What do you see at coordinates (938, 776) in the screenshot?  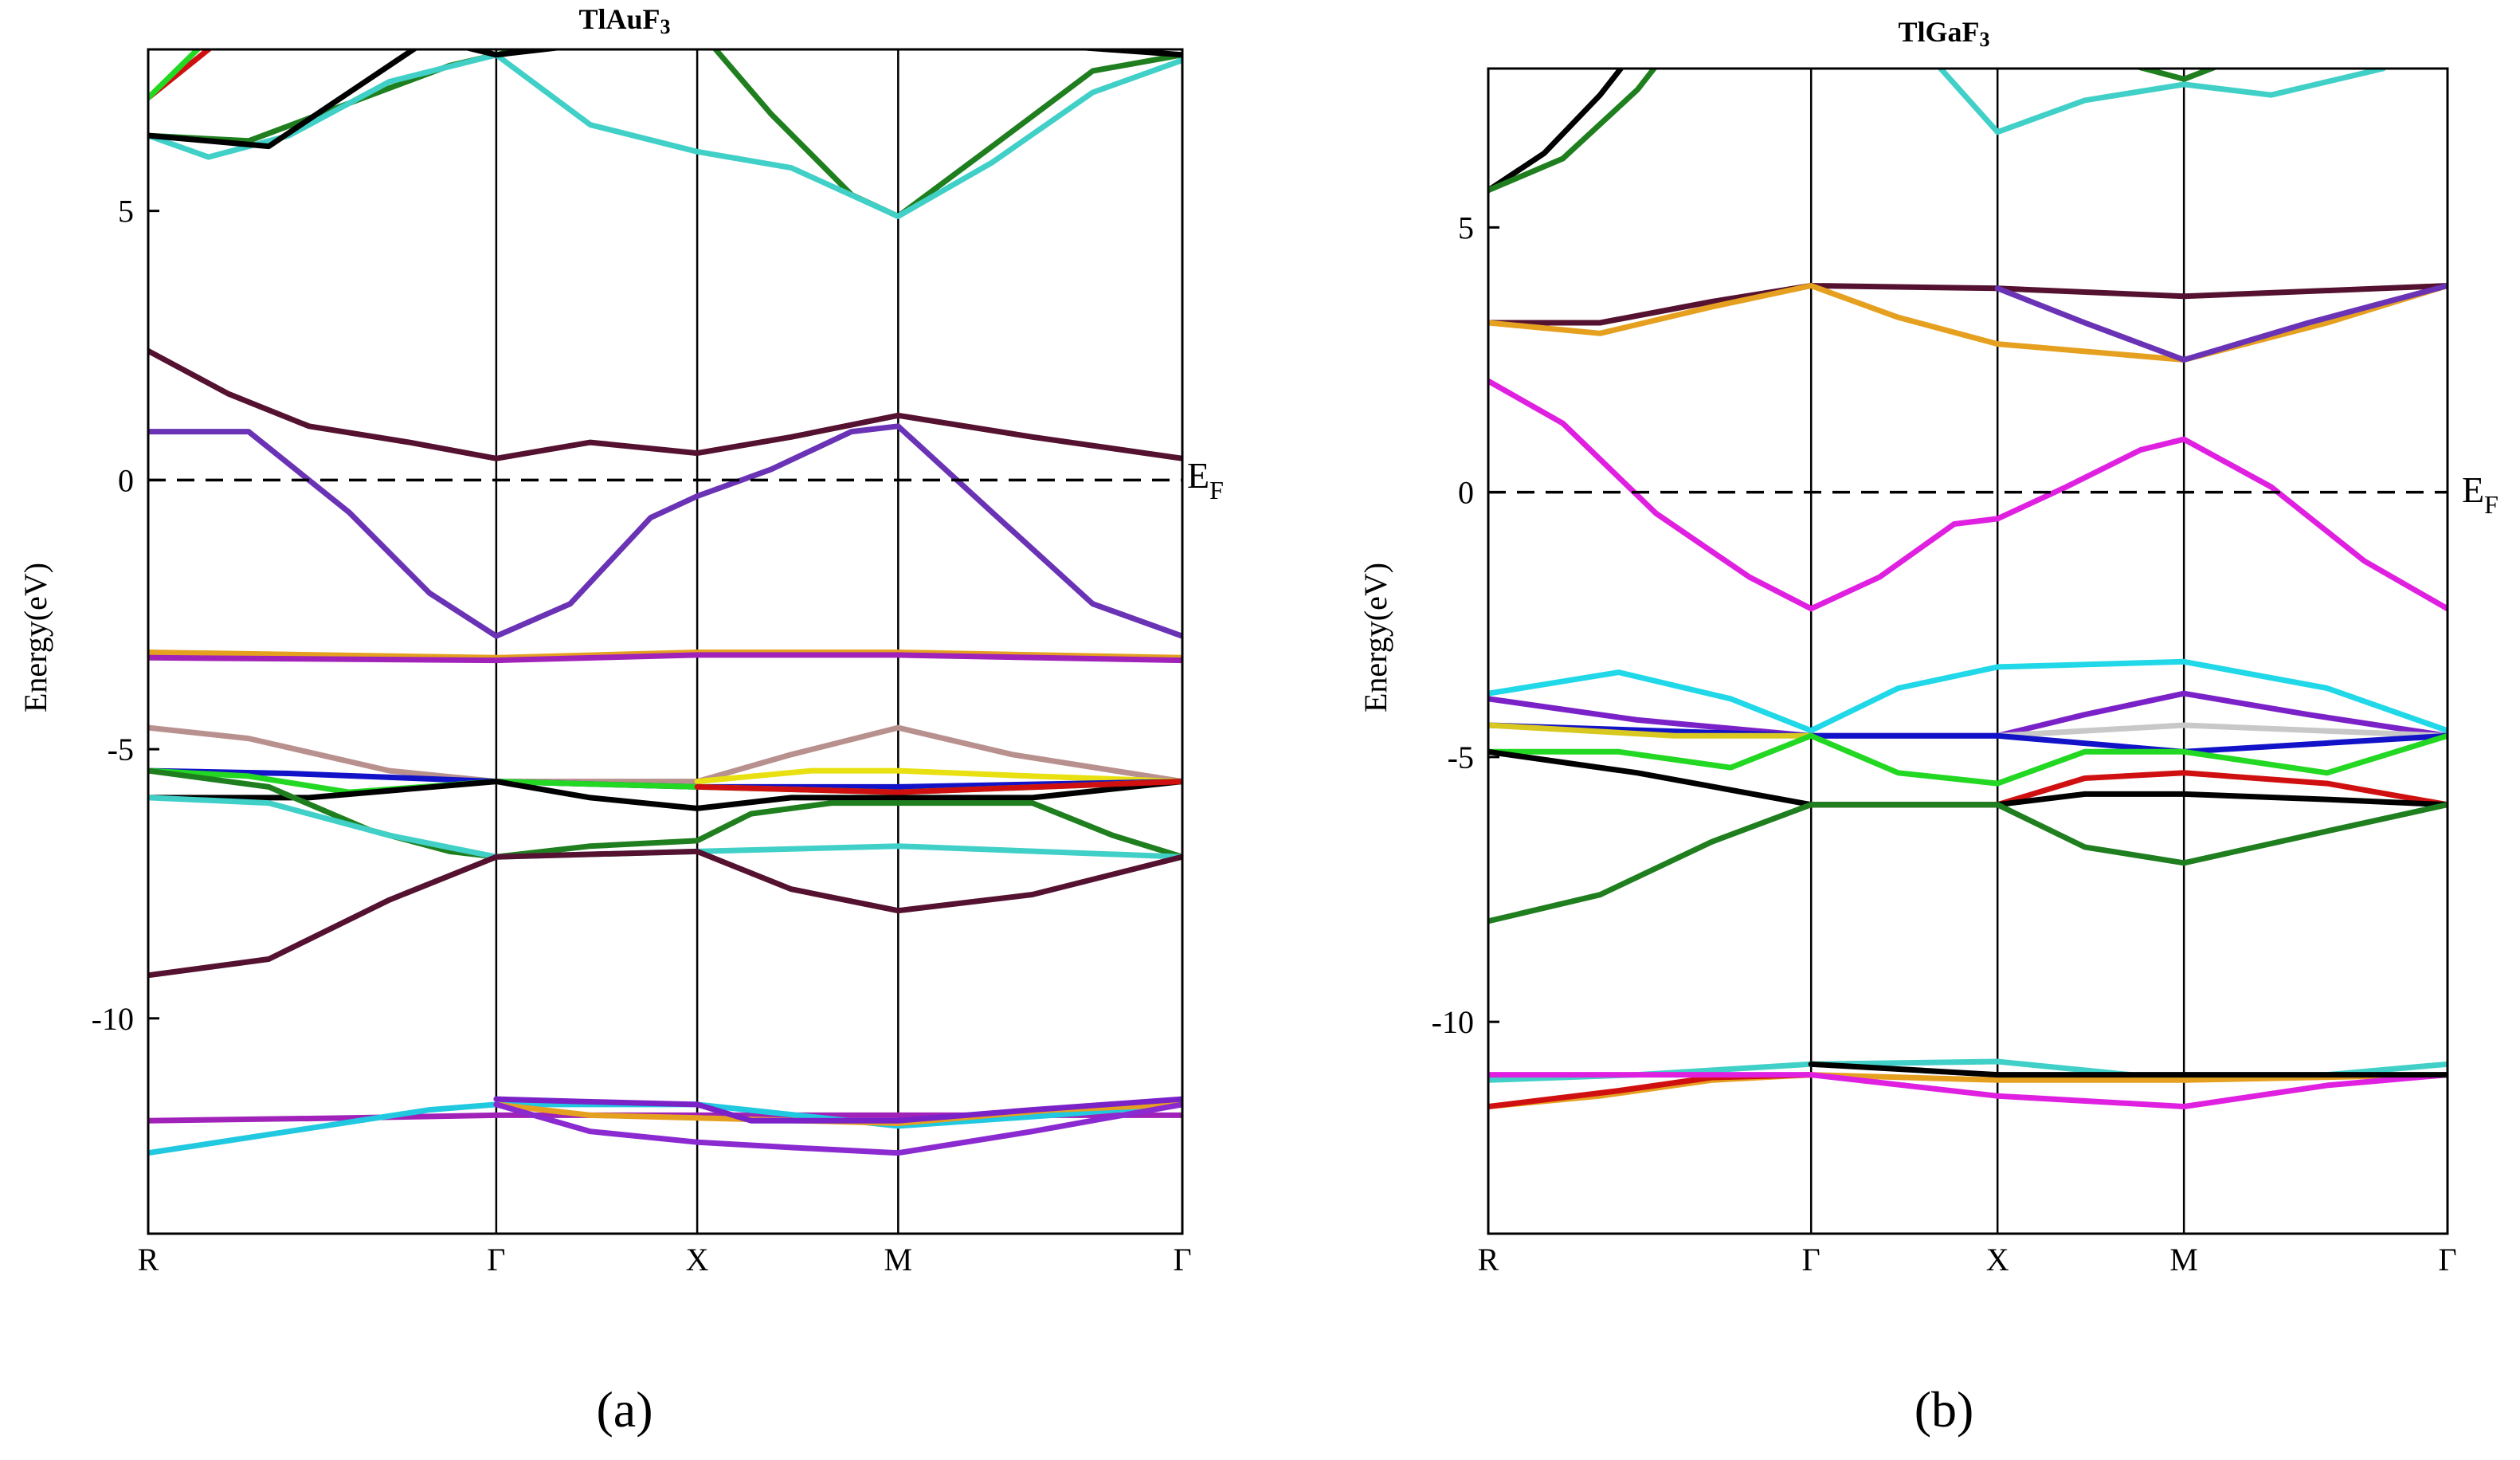 I see `panel-a-band-yellow` at bounding box center [938, 776].